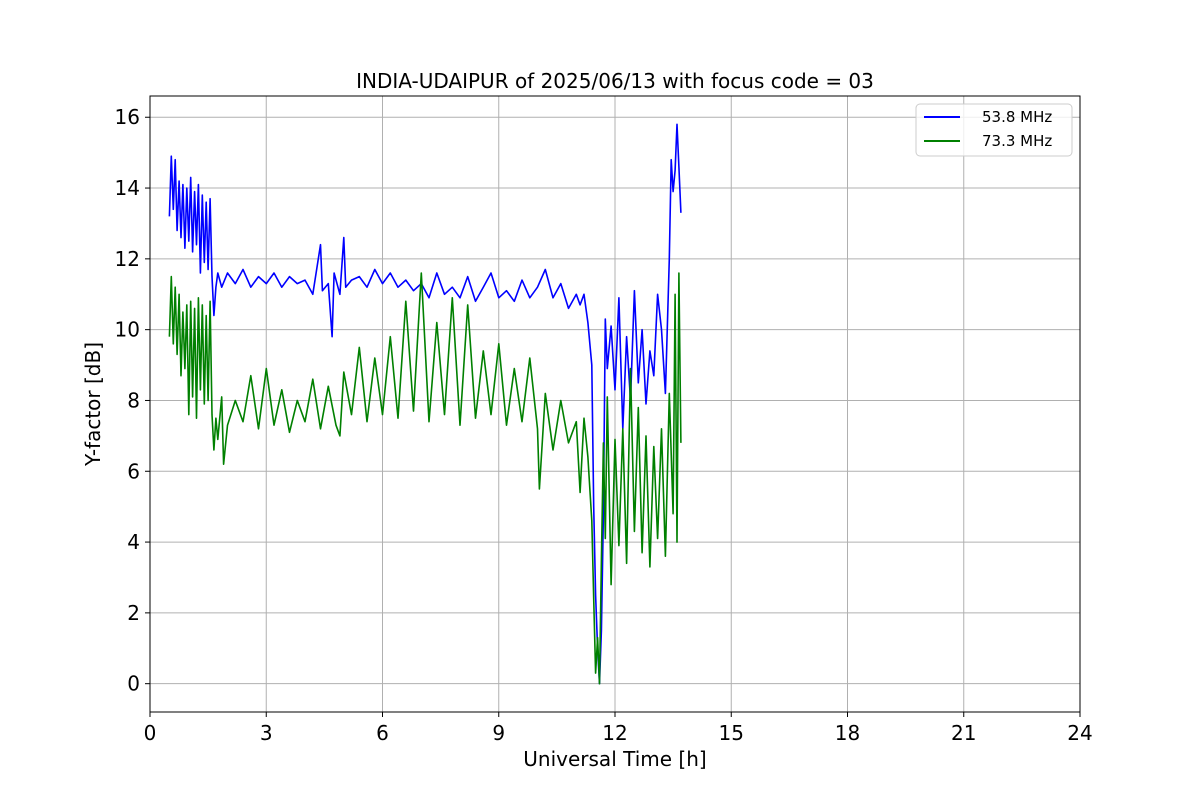 This screenshot has width=1200, height=800. What do you see at coordinates (614, 759) in the screenshot?
I see `x-axis-label: Universal Time [h]` at bounding box center [614, 759].